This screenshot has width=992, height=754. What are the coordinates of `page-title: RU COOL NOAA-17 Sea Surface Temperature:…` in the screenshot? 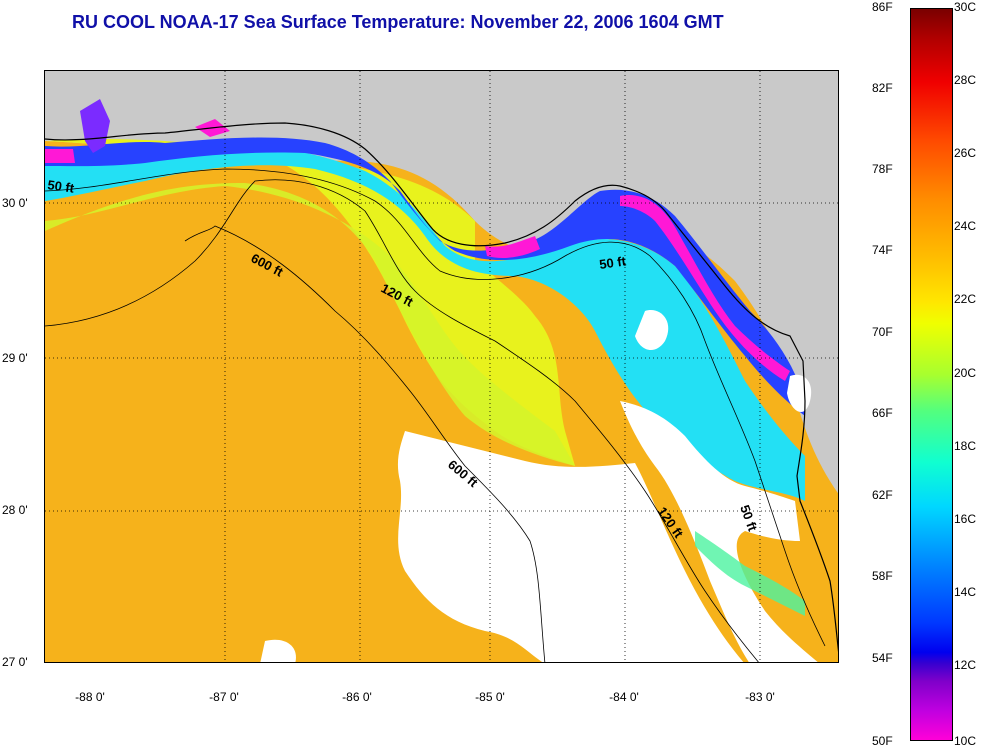 It's located at (398, 22).